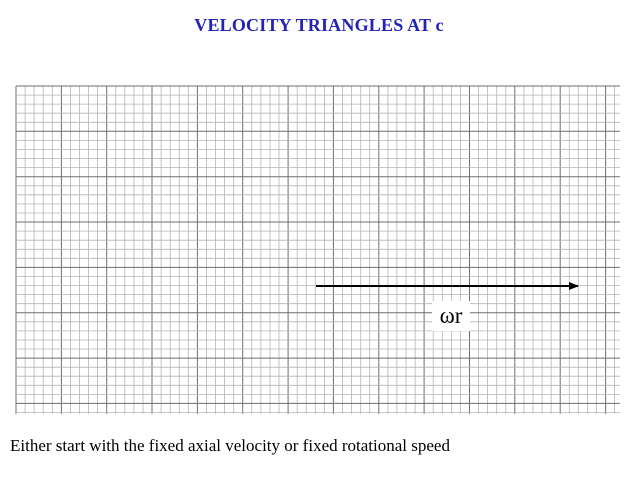 This screenshot has height=478, width=638. Describe the element at coordinates (451, 316) in the screenshot. I see `omega-r-label: ωr` at that location.